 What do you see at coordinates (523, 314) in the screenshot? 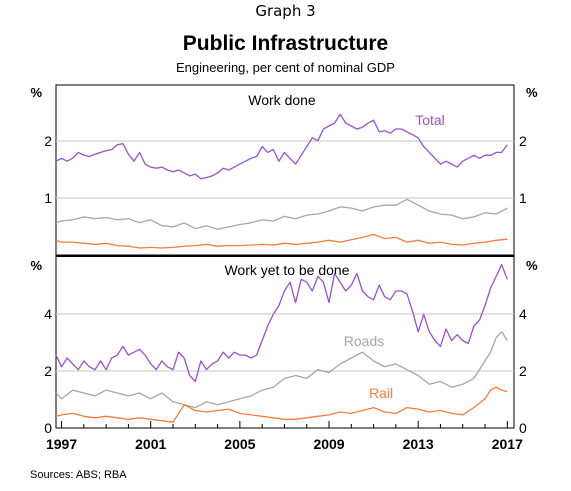
I see `y-tick-right-4: 4` at bounding box center [523, 314].